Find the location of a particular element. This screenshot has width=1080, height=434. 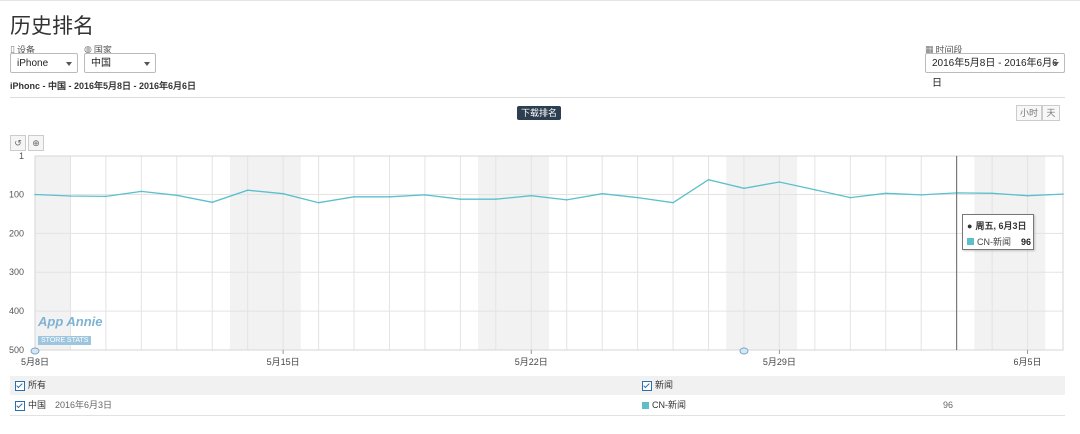

category-checkbox-cell: 新闻 is located at coordinates (657, 385).